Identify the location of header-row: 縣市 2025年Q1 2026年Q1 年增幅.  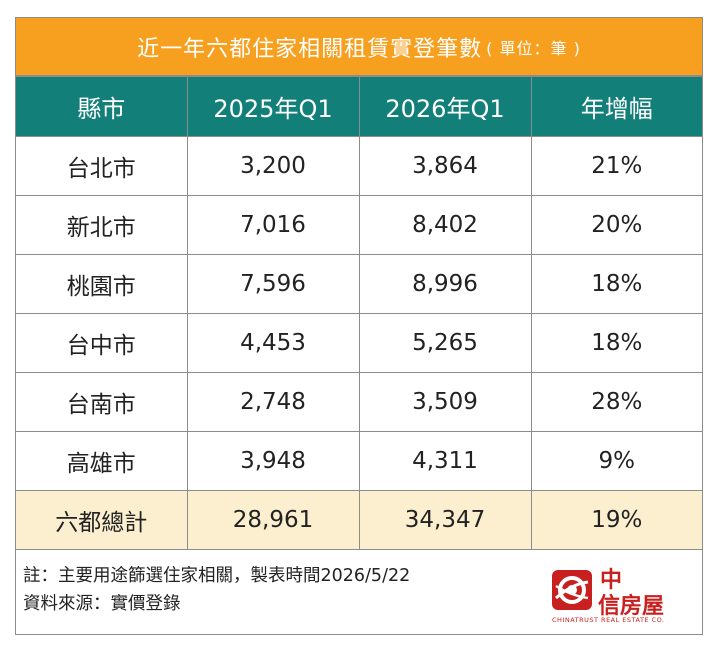
(359, 106).